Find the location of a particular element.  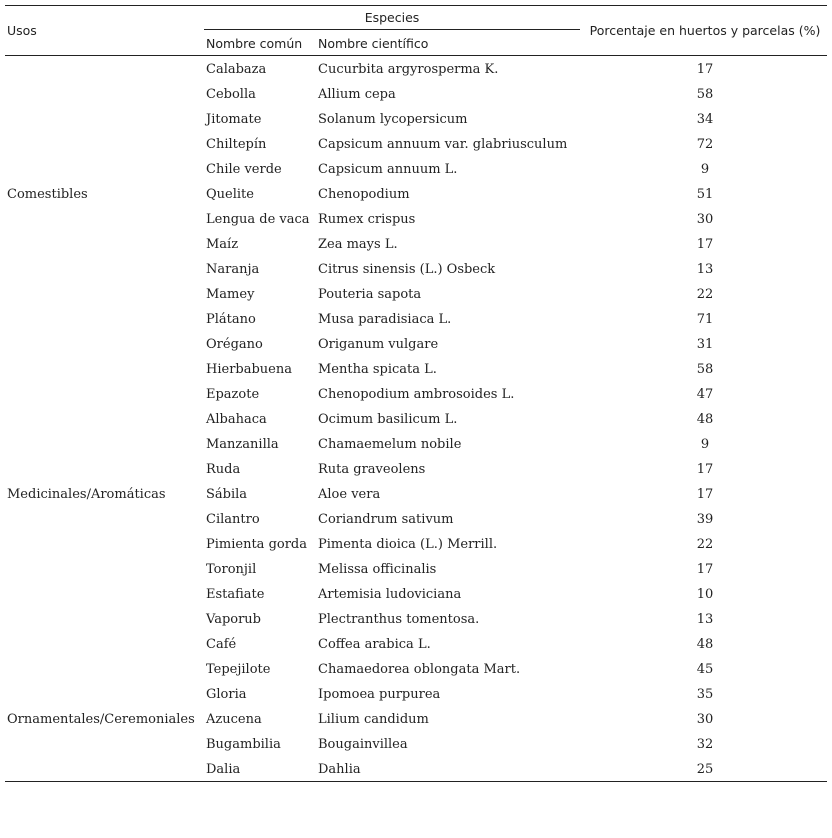

scientific-name: Capsicum annuum var. glabriusculum is located at coordinates (443, 144).